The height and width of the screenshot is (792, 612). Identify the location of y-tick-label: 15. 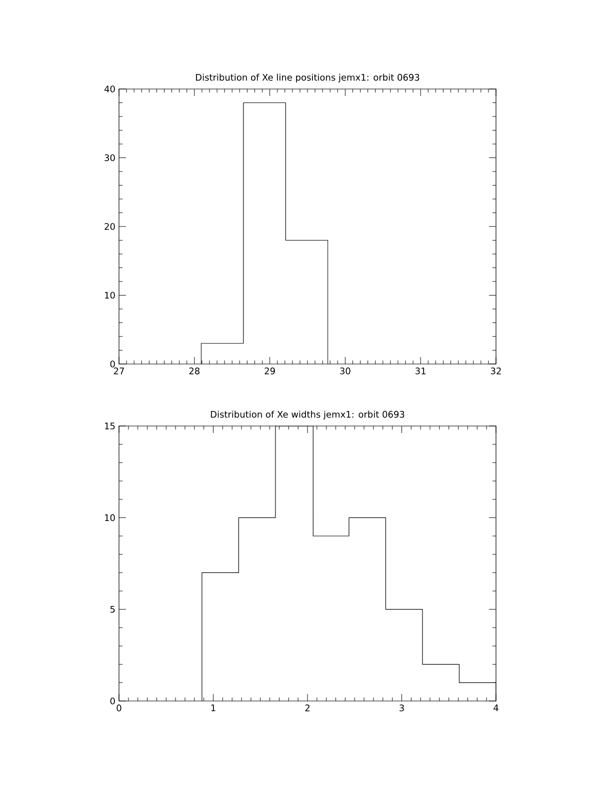
(110, 426).